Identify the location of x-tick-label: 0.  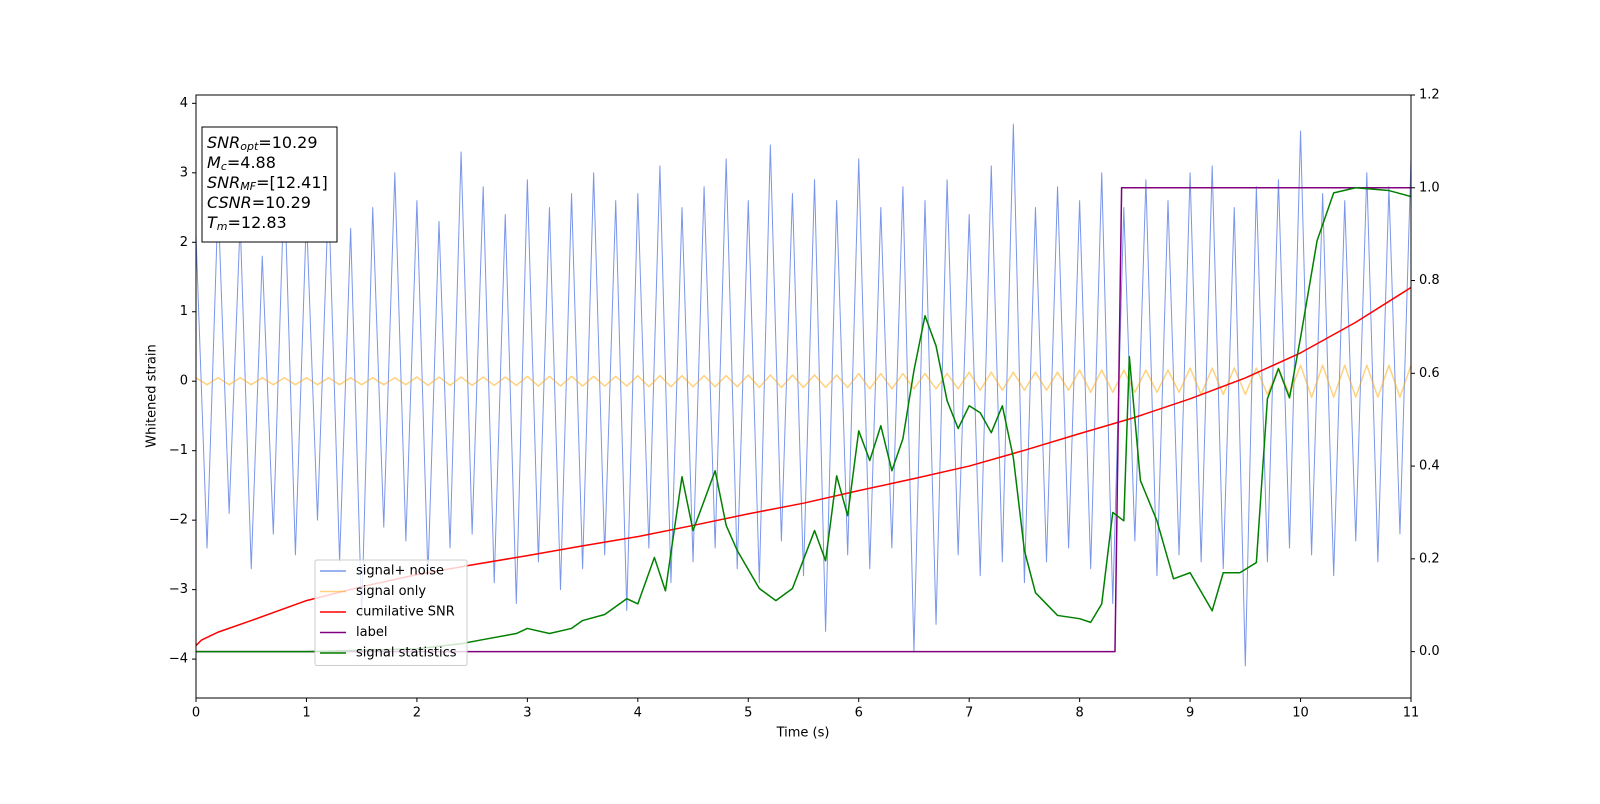
(196, 713).